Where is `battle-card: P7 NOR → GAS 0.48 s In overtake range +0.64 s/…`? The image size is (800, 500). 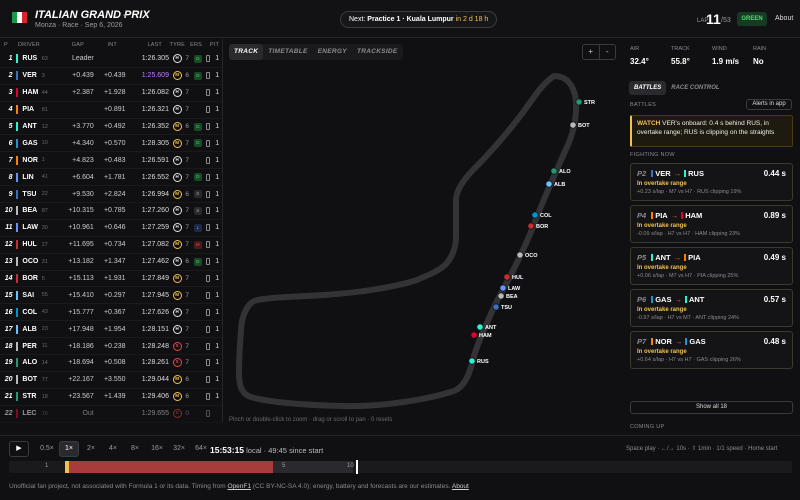 battle-card: P7 NOR → GAS 0.48 s In overtake range +0.64 s/… is located at coordinates (711, 350).